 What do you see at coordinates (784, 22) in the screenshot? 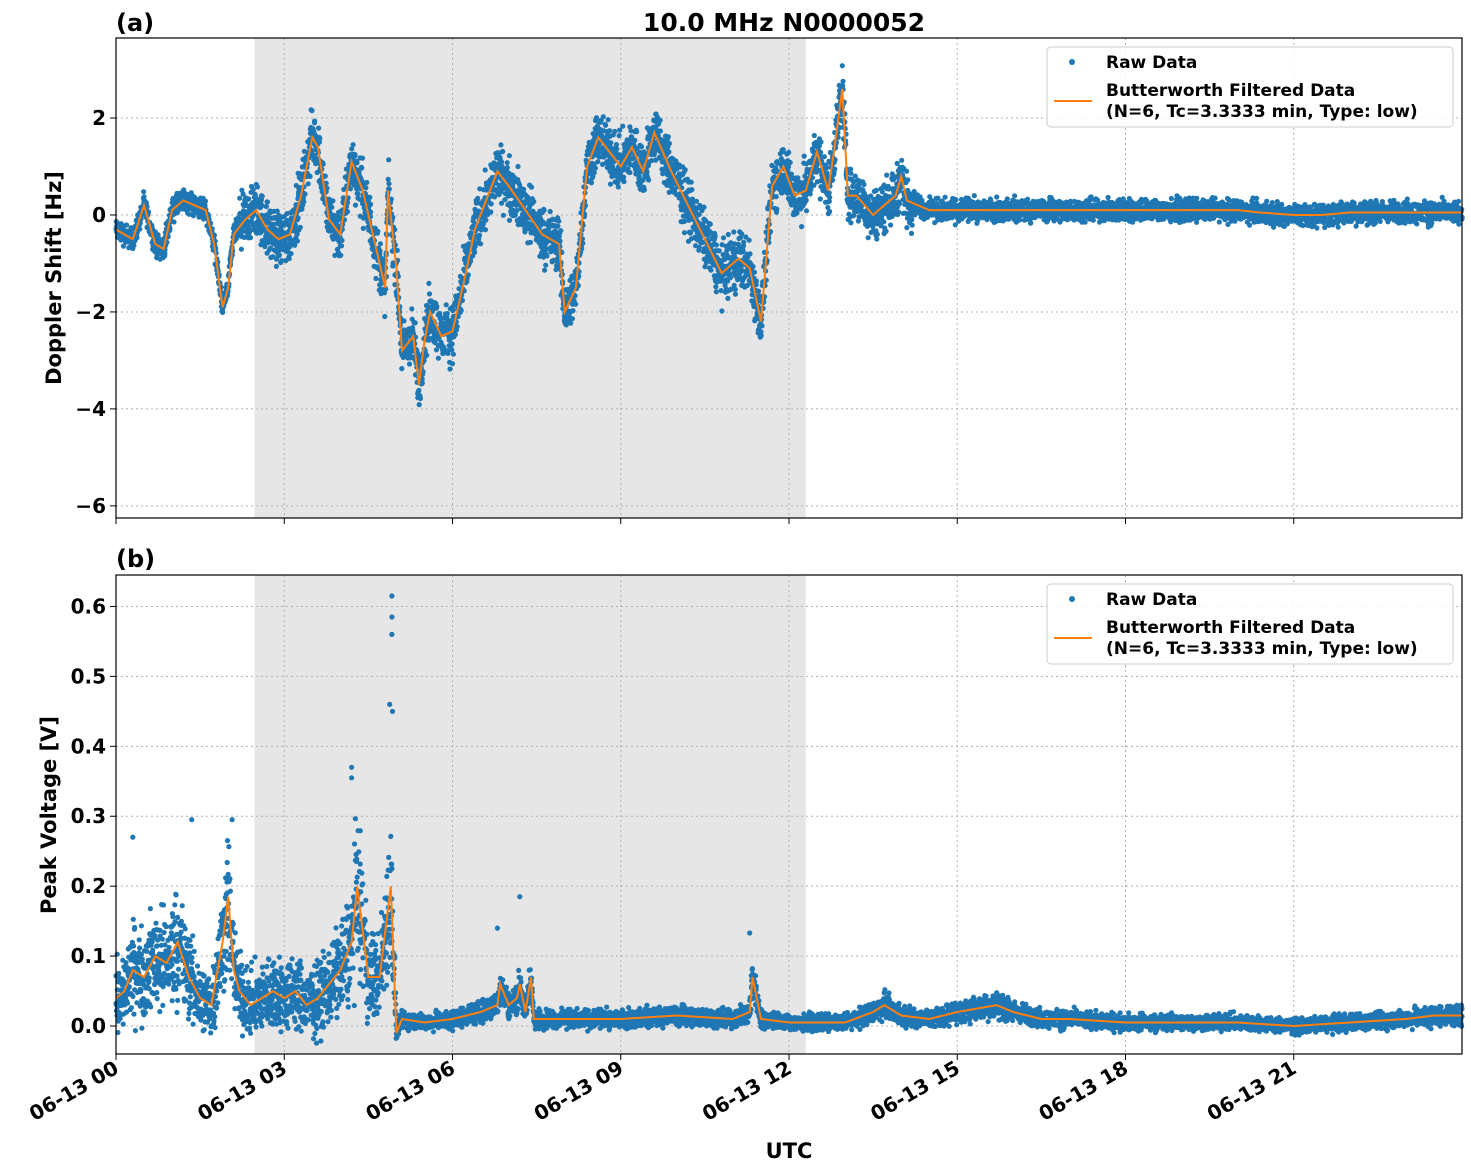
I see `figure-title: 10.0 MHz N0000052` at bounding box center [784, 22].